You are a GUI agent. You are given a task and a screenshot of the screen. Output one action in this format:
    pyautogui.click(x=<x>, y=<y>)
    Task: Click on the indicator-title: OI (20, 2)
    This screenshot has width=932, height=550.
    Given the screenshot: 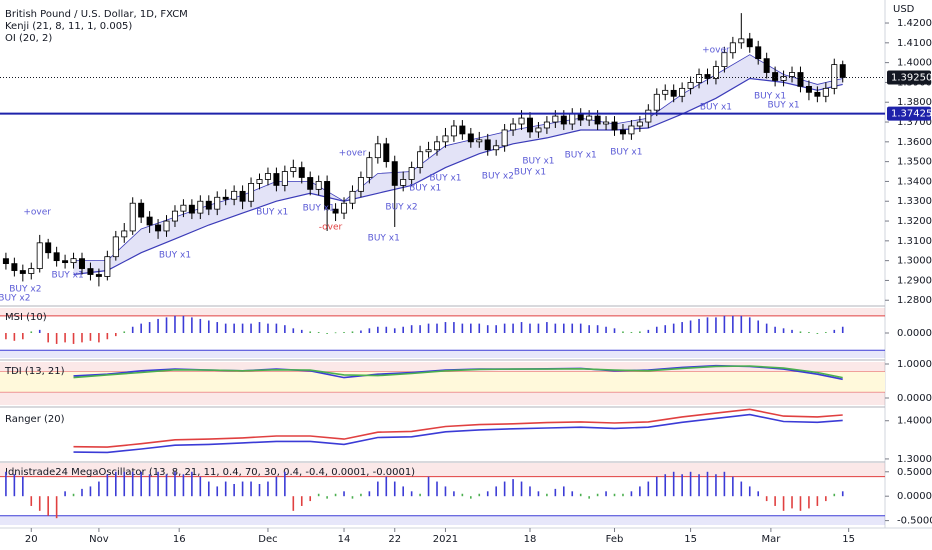 What is the action you would take?
    pyautogui.click(x=28, y=38)
    